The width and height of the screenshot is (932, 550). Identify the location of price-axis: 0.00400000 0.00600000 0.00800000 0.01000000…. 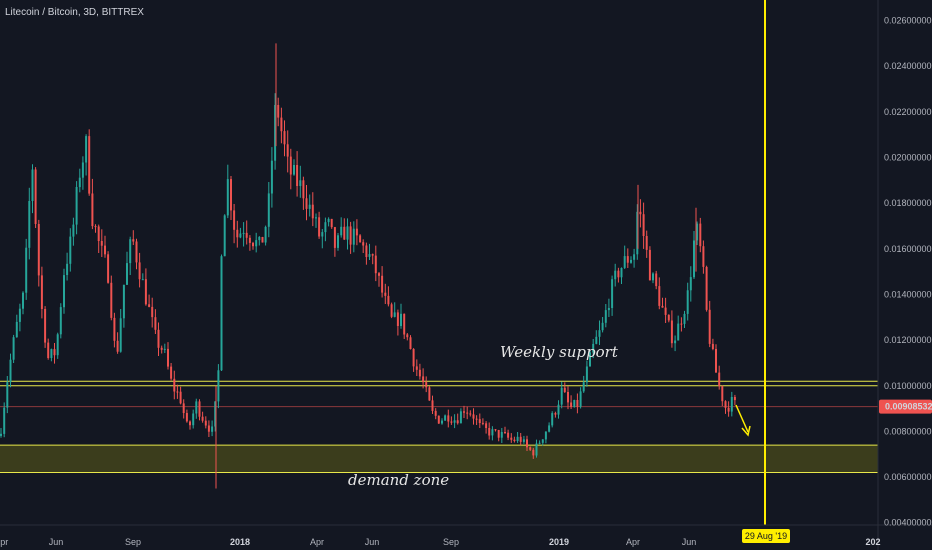
(908, 272).